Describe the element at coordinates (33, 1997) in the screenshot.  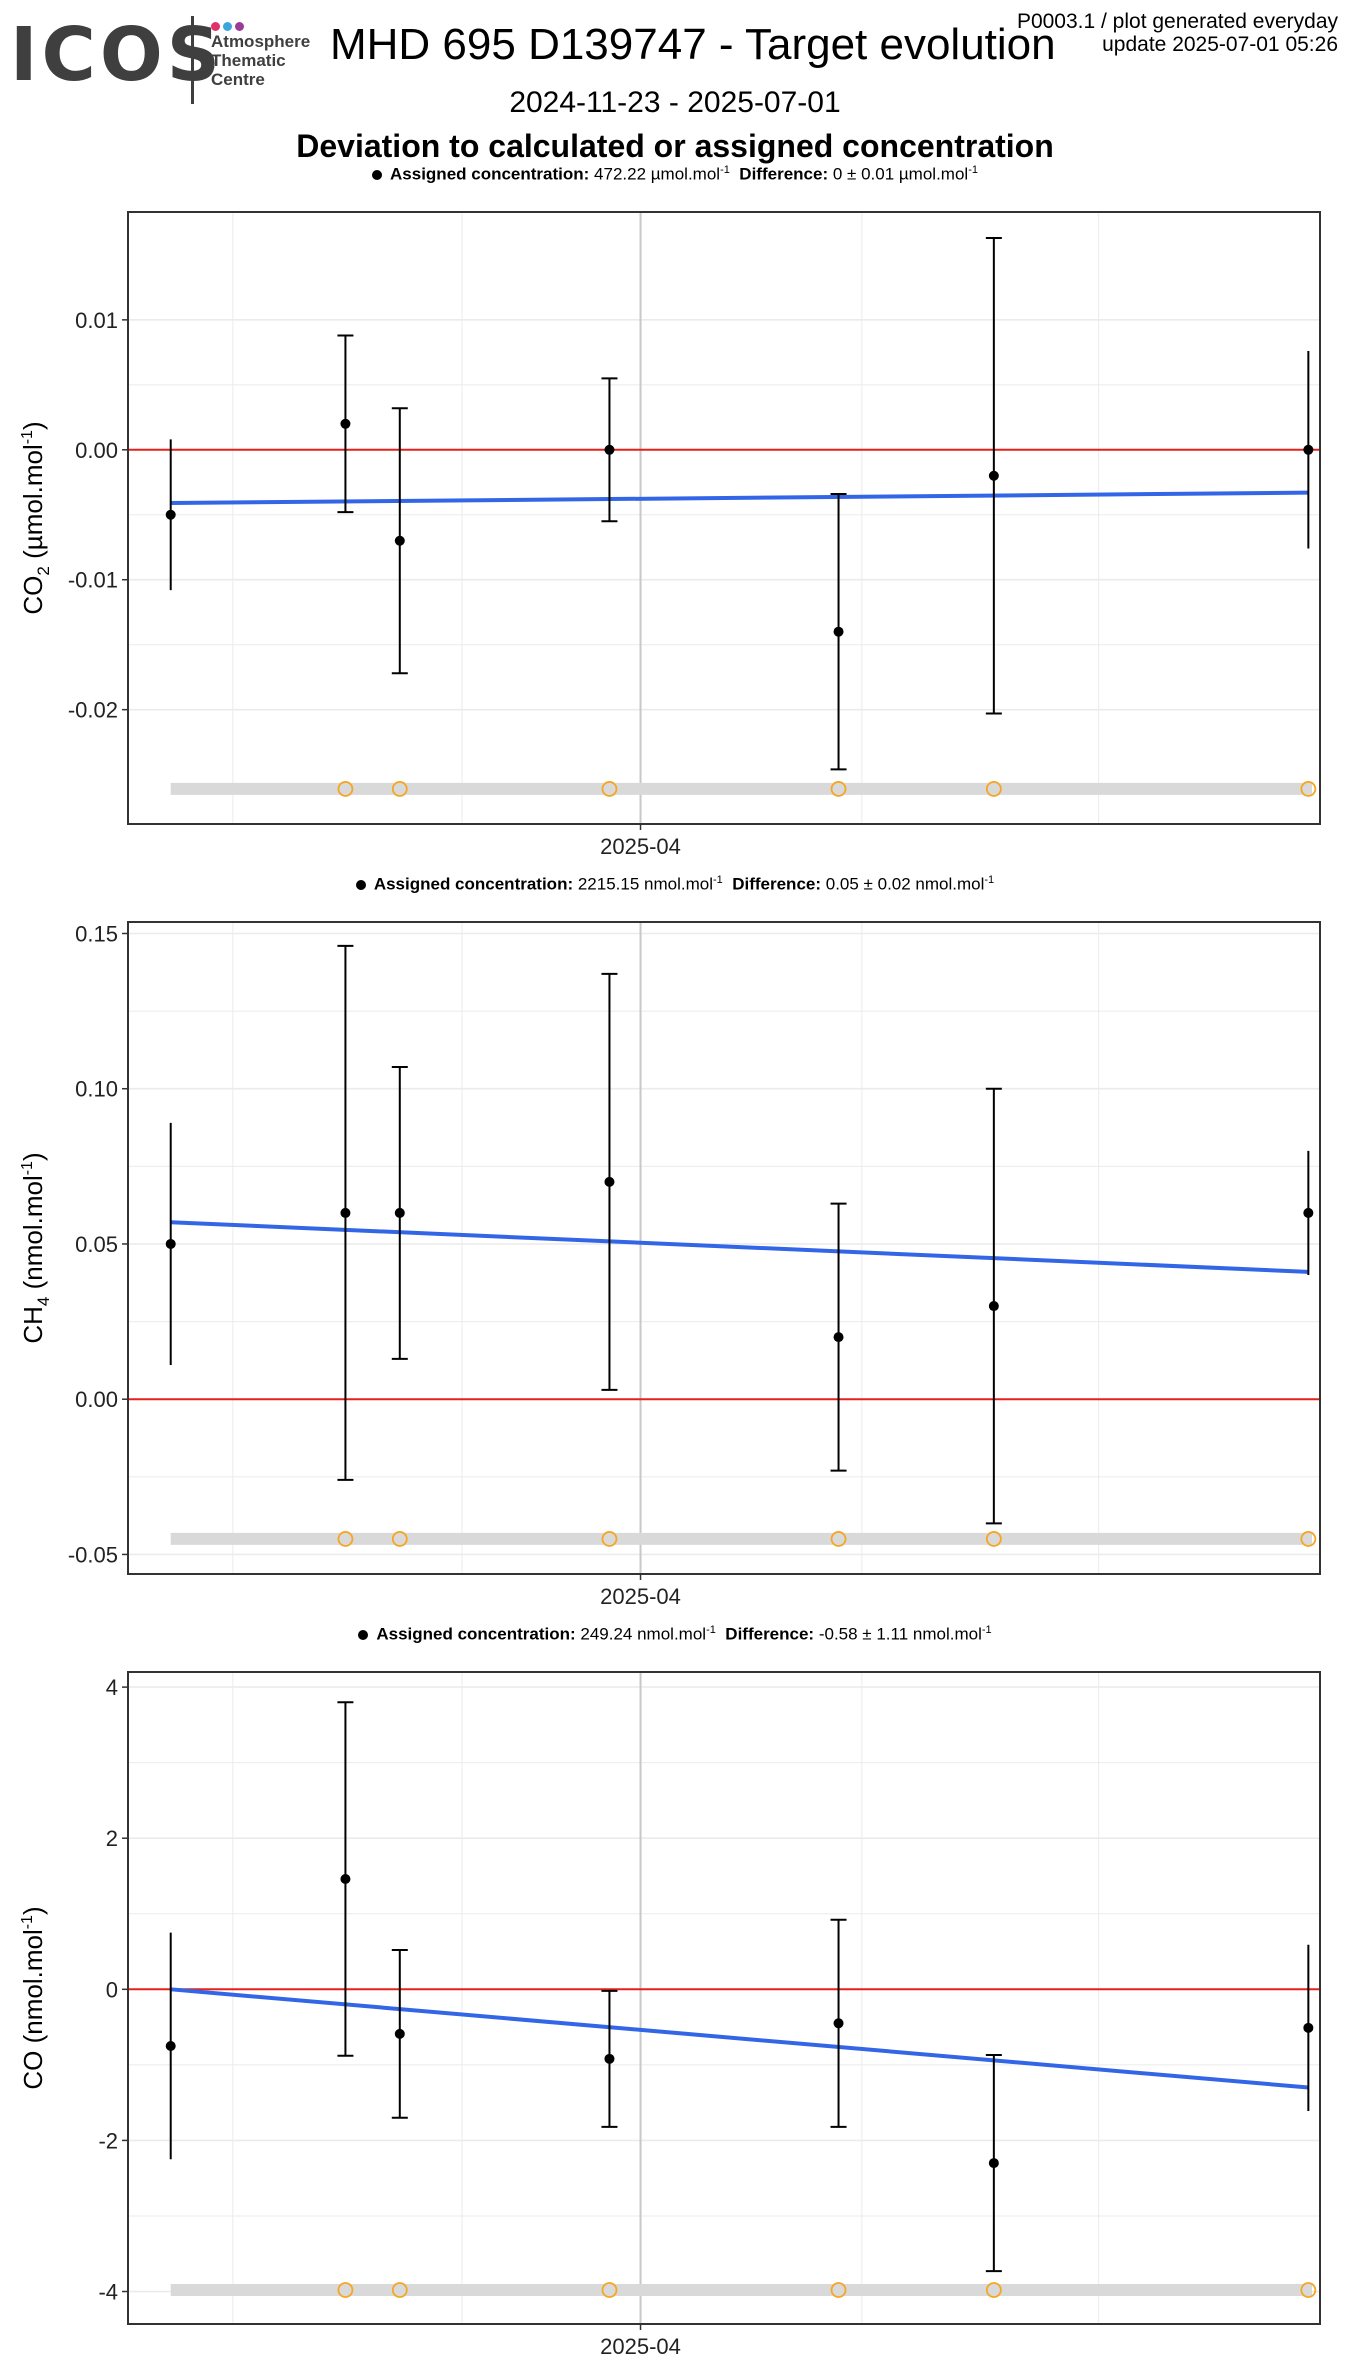
I see `y-axis-label: CO (nmol.mol-1)` at that location.